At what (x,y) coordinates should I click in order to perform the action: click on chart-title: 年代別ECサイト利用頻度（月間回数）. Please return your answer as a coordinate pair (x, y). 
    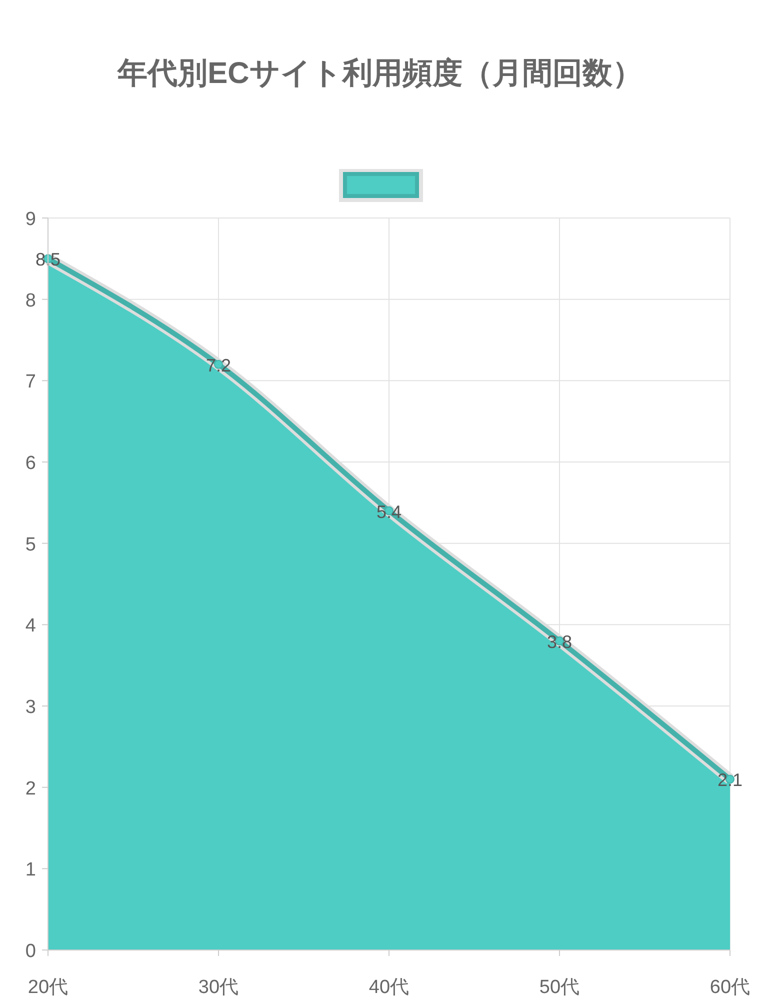
    Looking at the image, I should click on (379, 73).